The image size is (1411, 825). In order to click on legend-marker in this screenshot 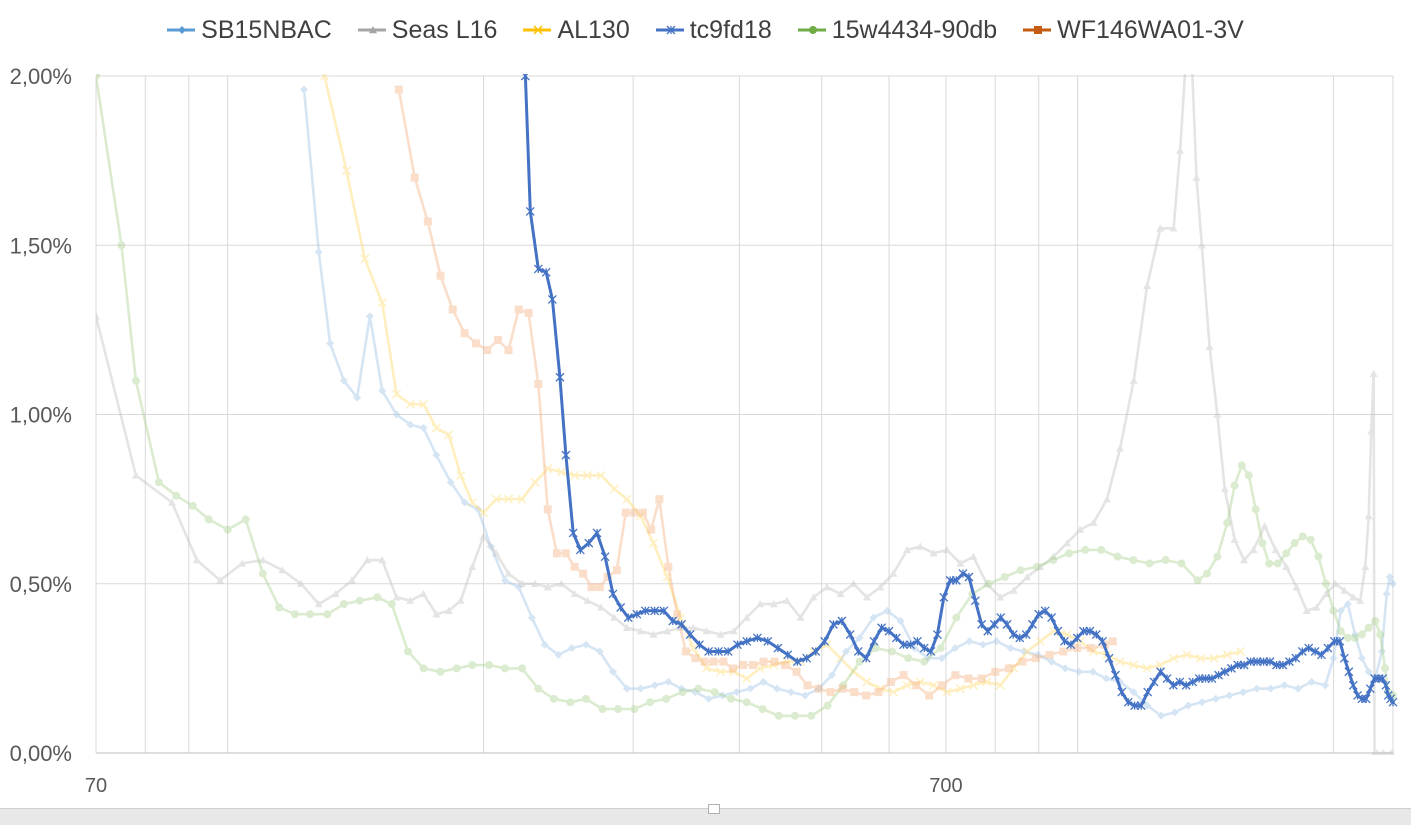, I will do `click(1038, 30)`.